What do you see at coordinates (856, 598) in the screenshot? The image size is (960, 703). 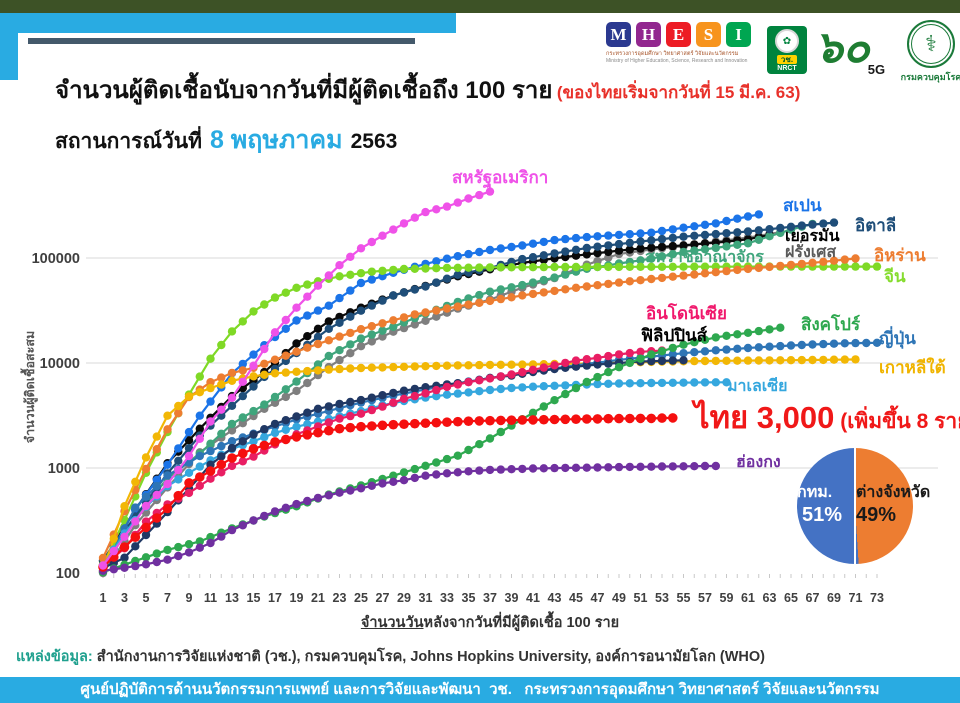 I see `x-tick-71: 71` at bounding box center [856, 598].